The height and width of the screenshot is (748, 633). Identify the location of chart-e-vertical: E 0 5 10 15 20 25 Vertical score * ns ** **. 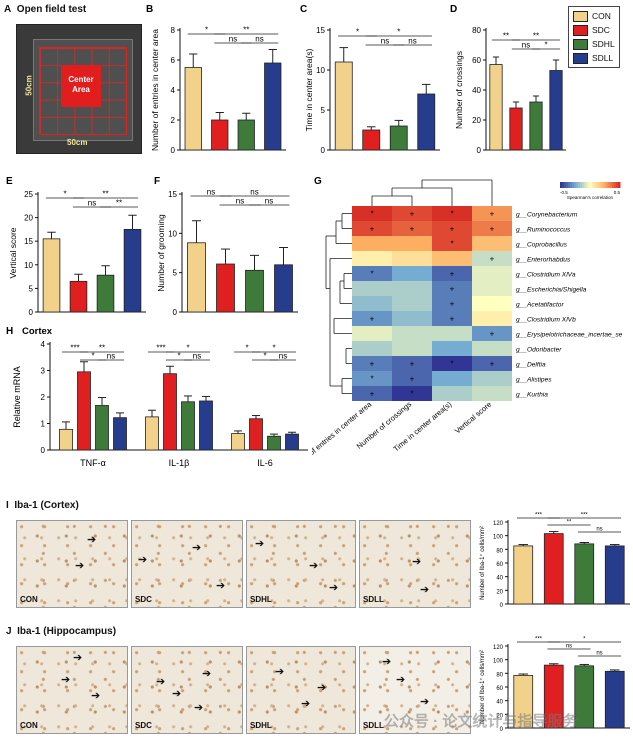
(76, 246).